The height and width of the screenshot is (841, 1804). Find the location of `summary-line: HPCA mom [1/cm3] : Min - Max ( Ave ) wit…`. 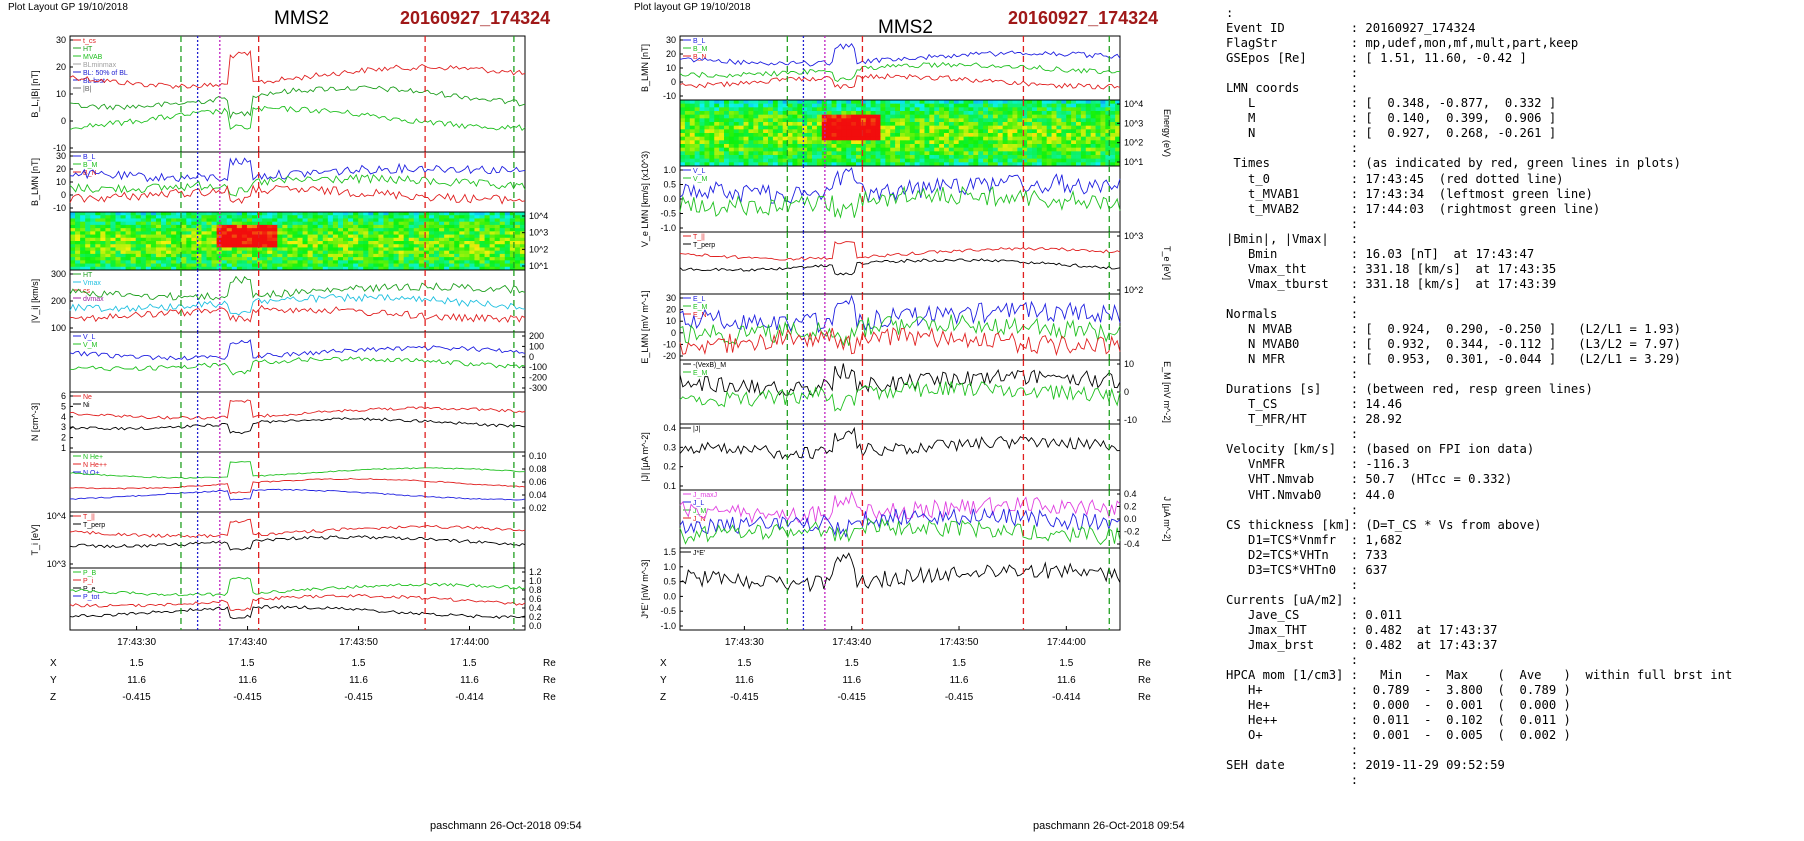

summary-line: HPCA mom [1/cm3] : Min - Max ( Ave ) wit… is located at coordinates (1479, 675).